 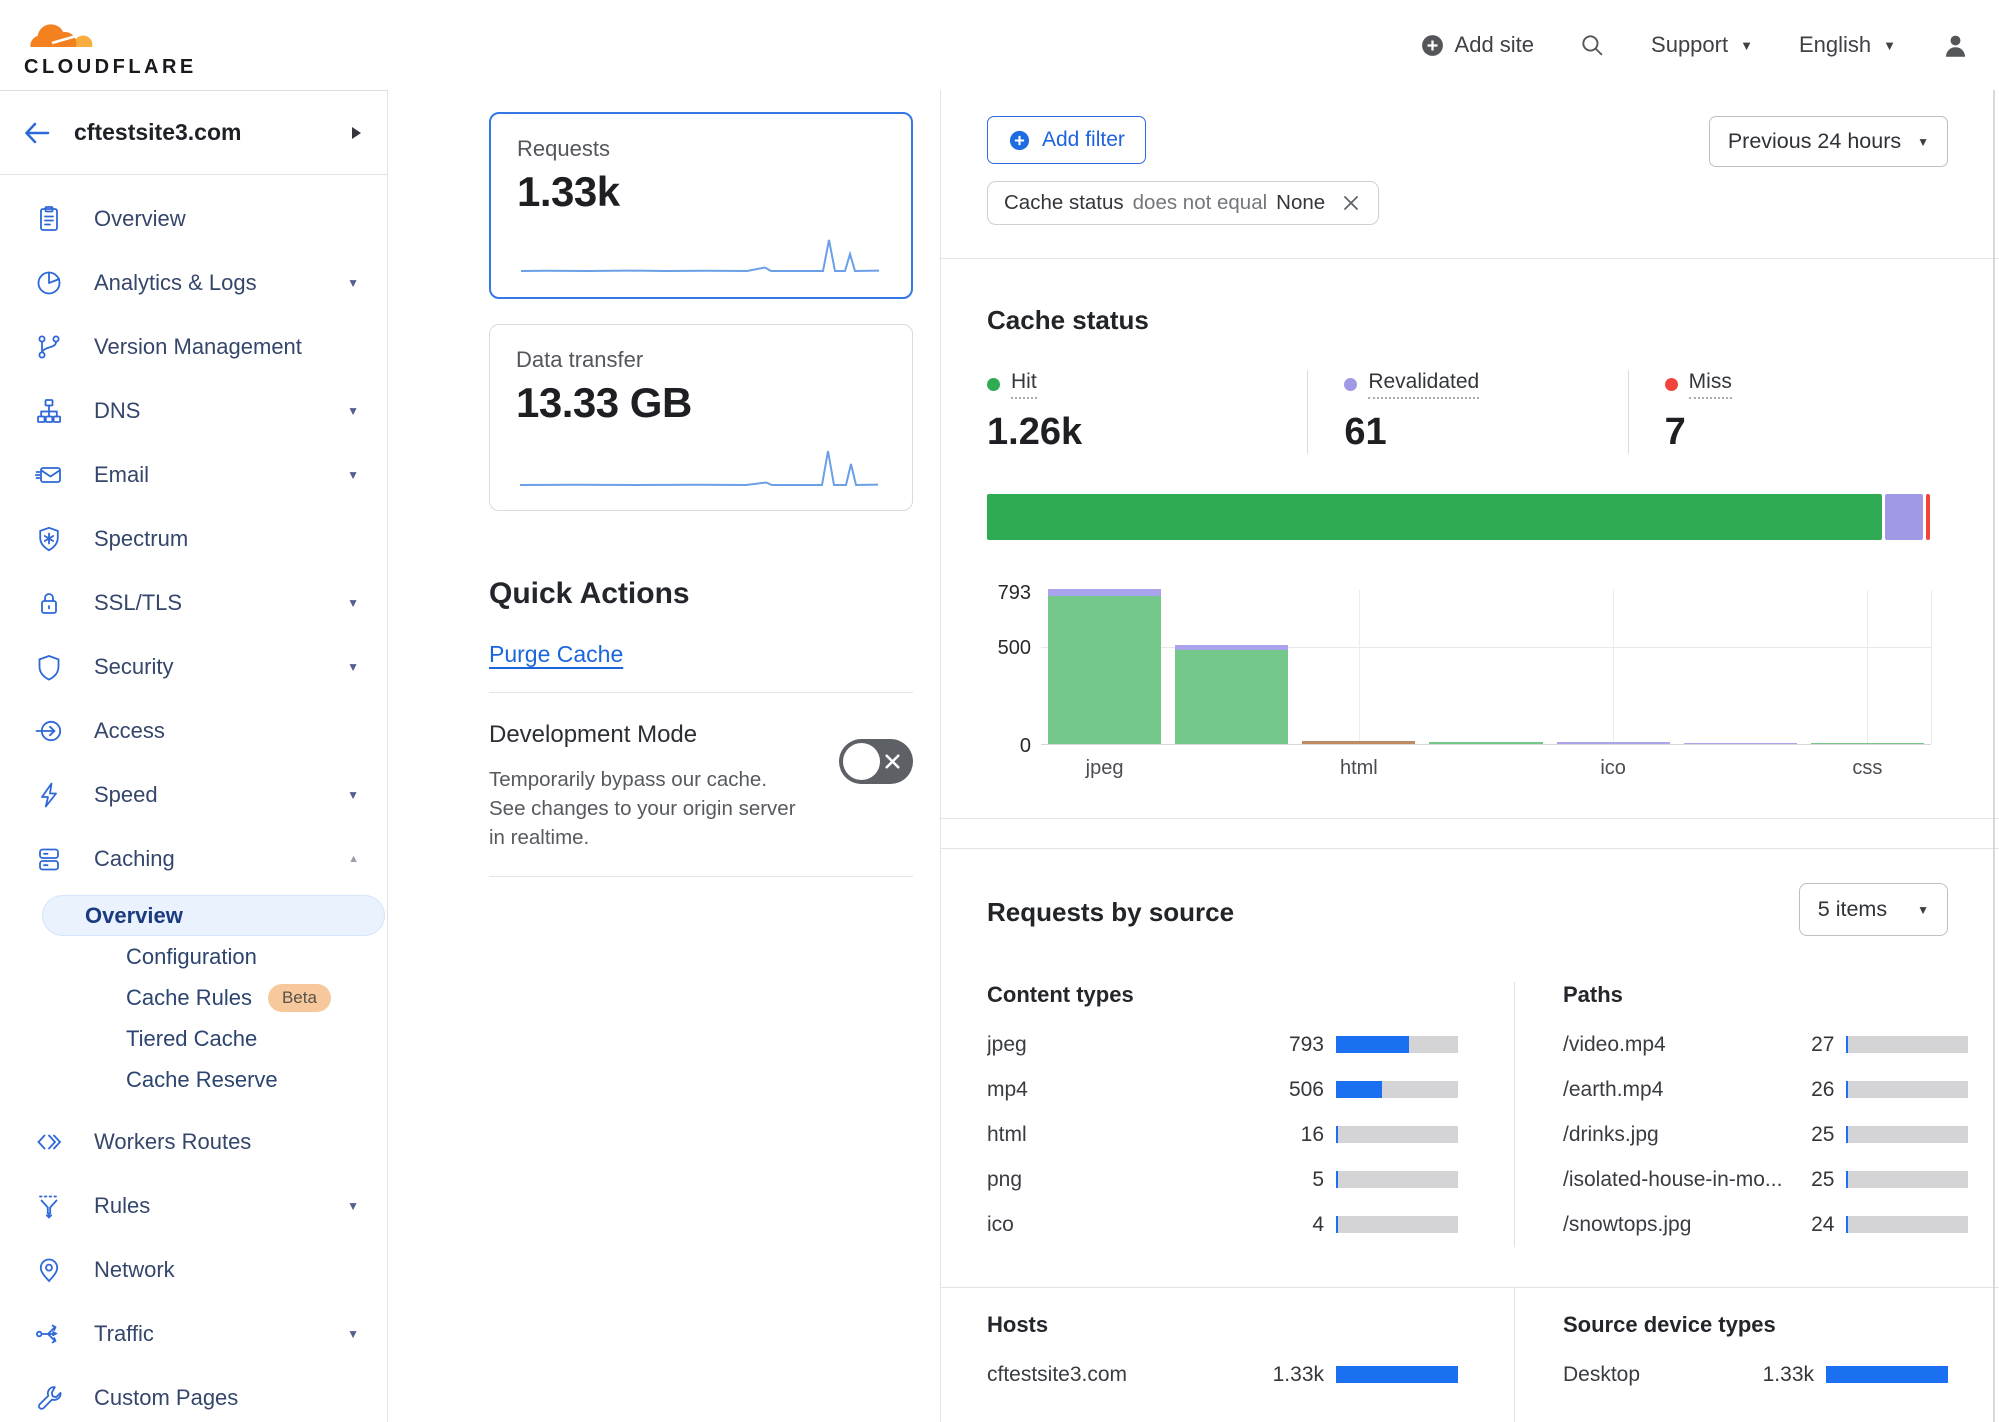 I want to click on time-range-value: Previous 24 hours, so click(x=1814, y=141).